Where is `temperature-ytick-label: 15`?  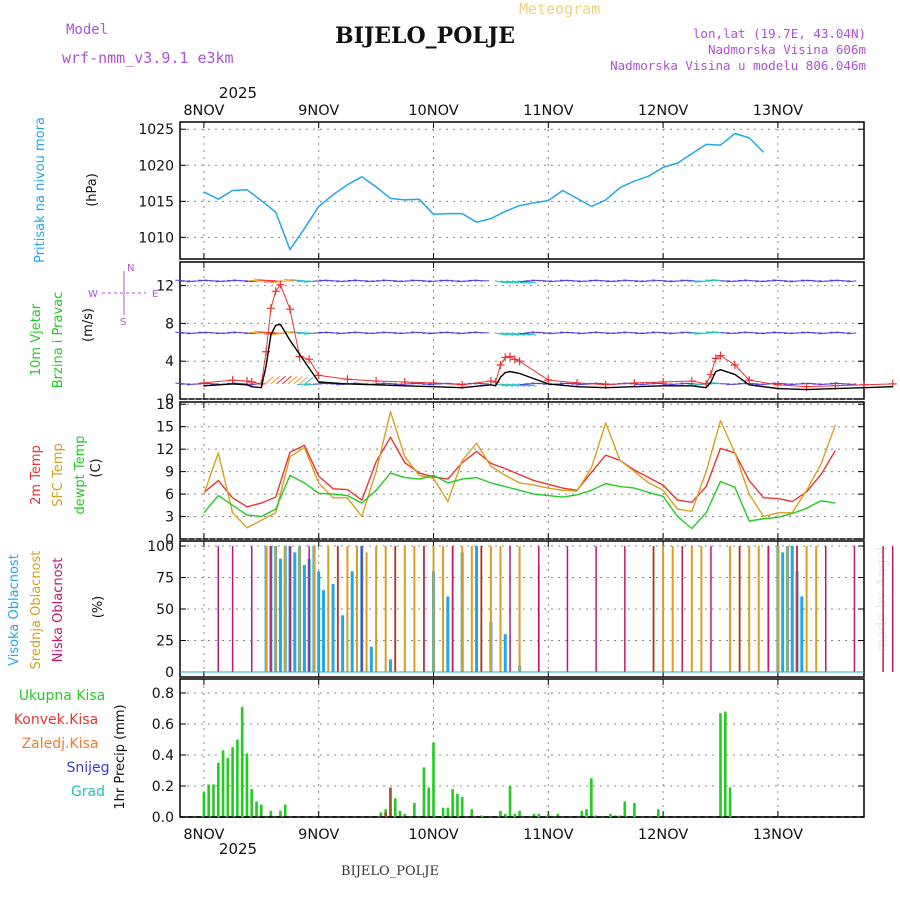 temperature-ytick-label: 15 is located at coordinates (165, 428).